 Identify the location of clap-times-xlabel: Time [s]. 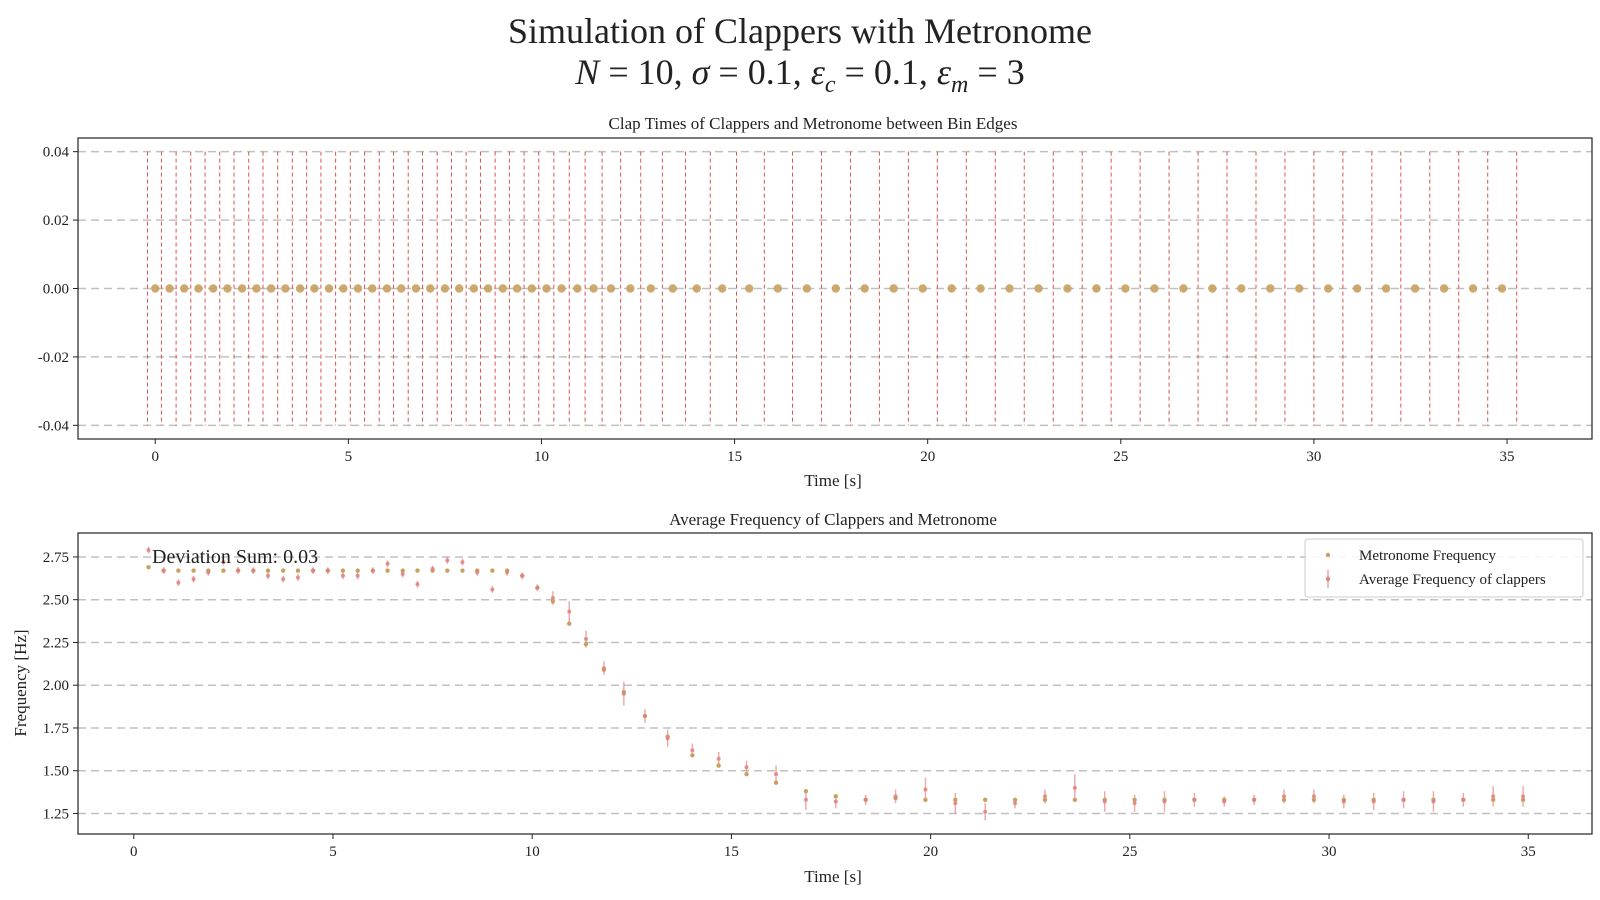
(832, 480).